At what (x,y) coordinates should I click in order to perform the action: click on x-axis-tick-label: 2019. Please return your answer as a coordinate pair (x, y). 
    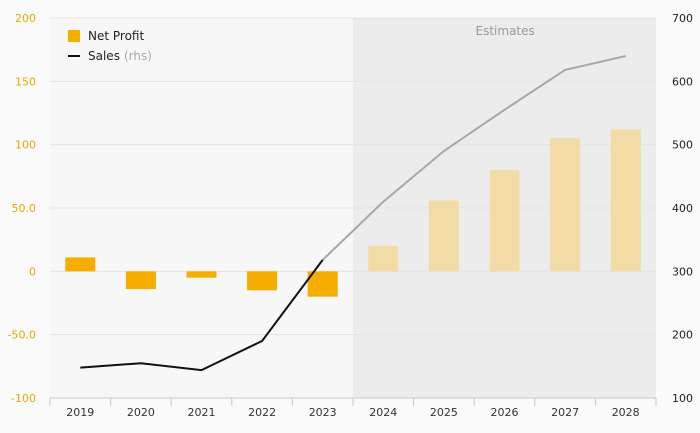
    Looking at the image, I should click on (80, 412).